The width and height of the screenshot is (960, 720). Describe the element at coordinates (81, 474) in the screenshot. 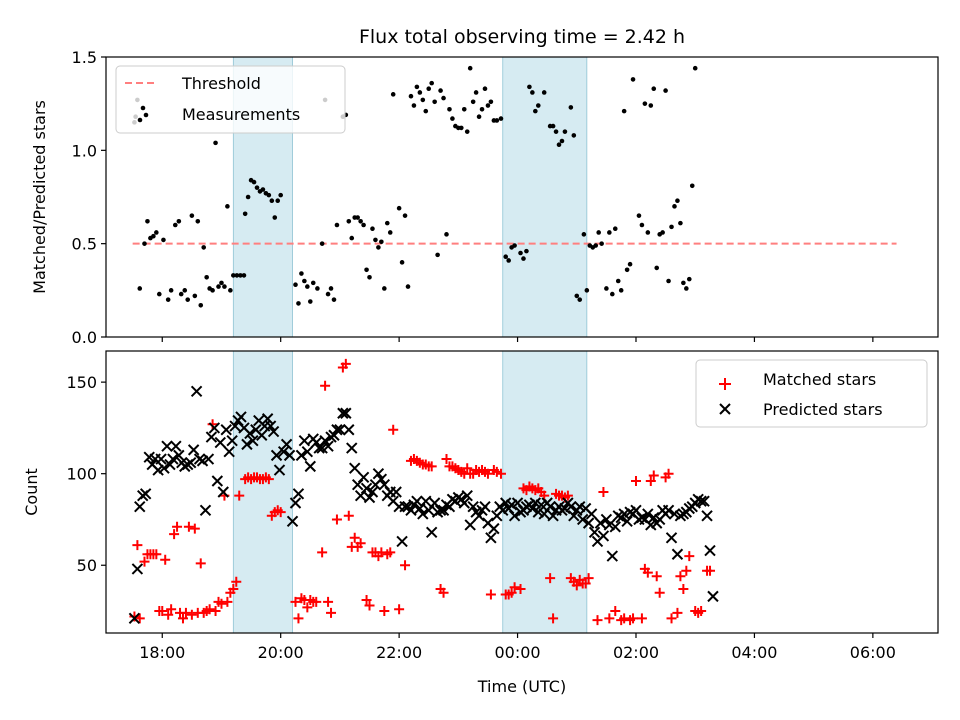

I see `bottom-y-tick-label: 100` at that location.